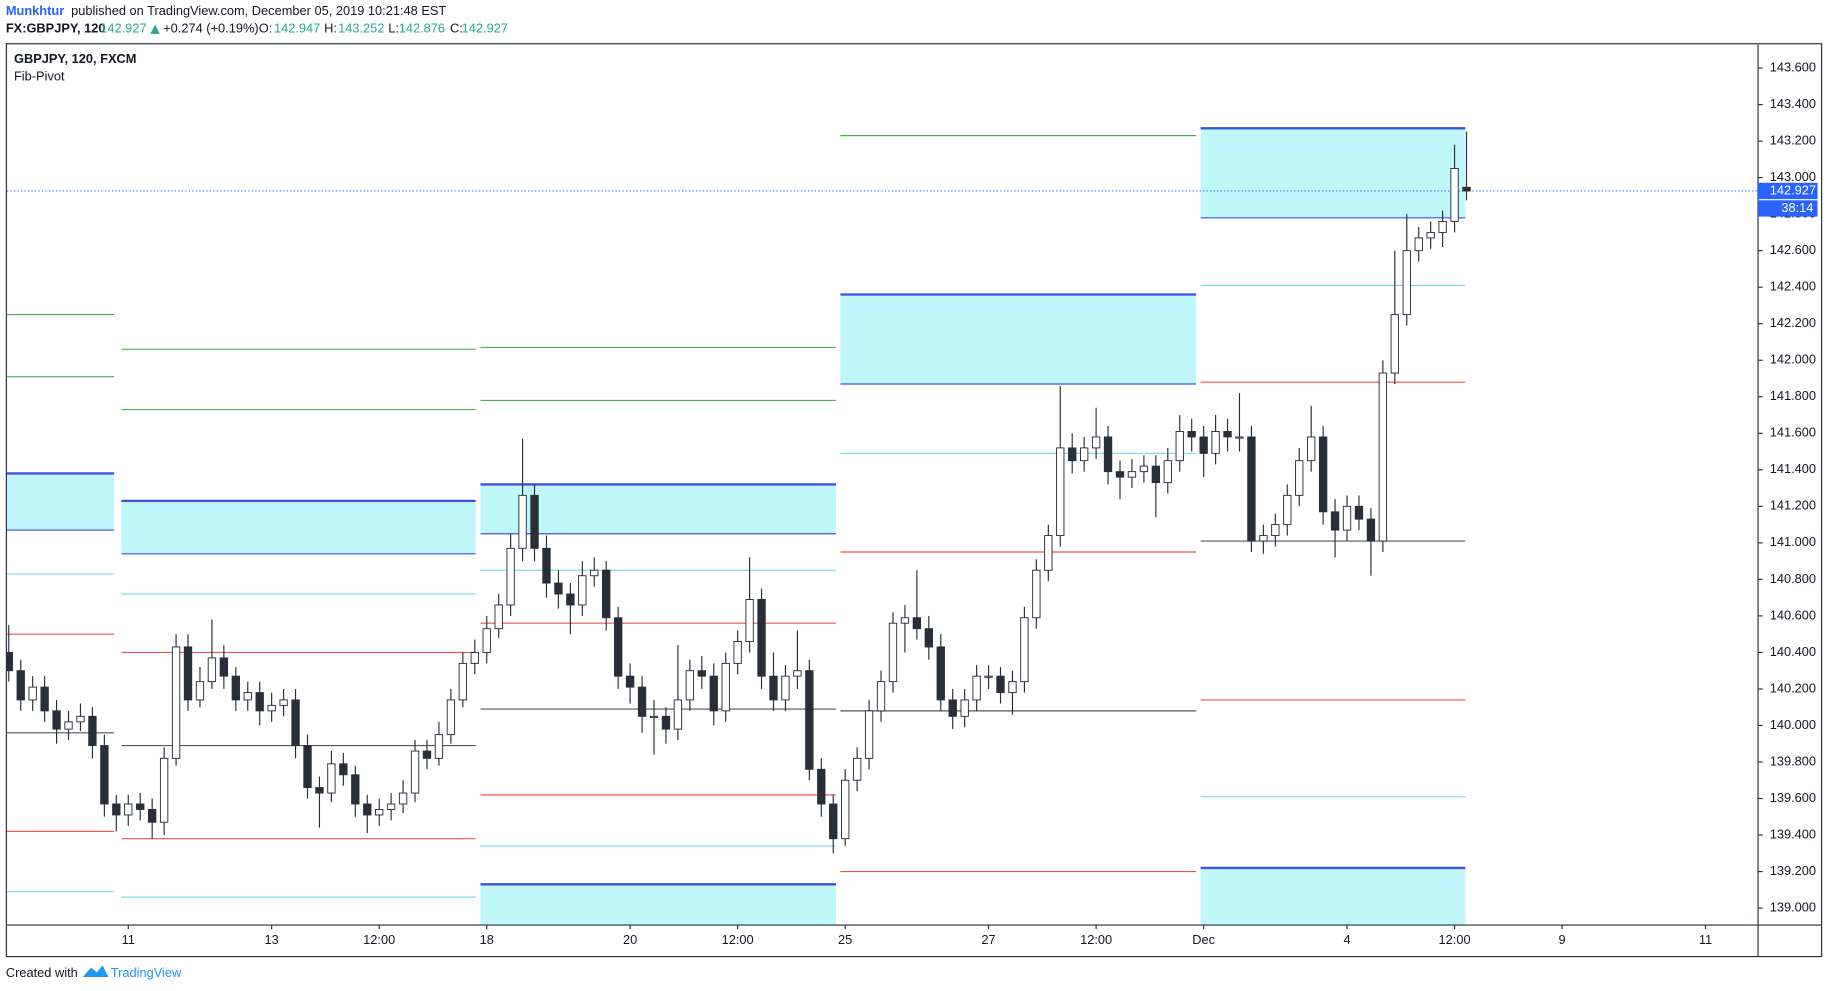 Image resolution: width=1828 pixels, height=991 pixels. I want to click on y-tick-label: 143.400, so click(1793, 103).